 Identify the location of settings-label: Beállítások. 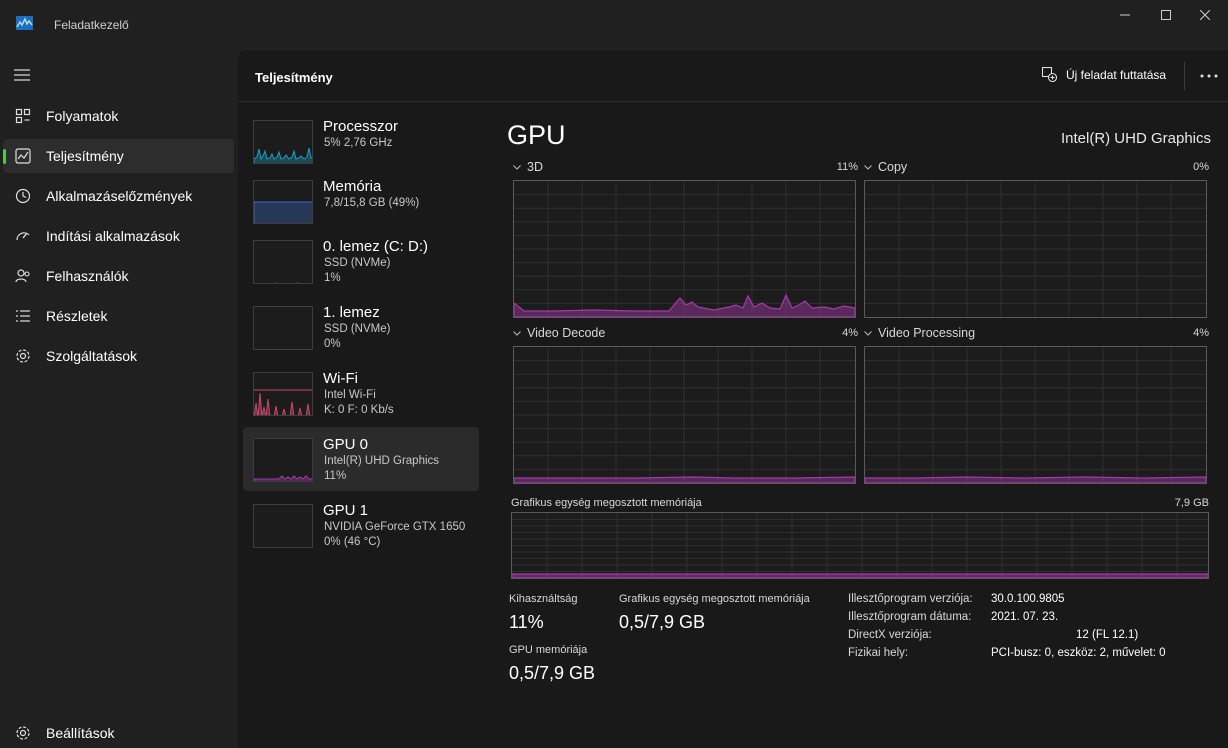
(80, 733).